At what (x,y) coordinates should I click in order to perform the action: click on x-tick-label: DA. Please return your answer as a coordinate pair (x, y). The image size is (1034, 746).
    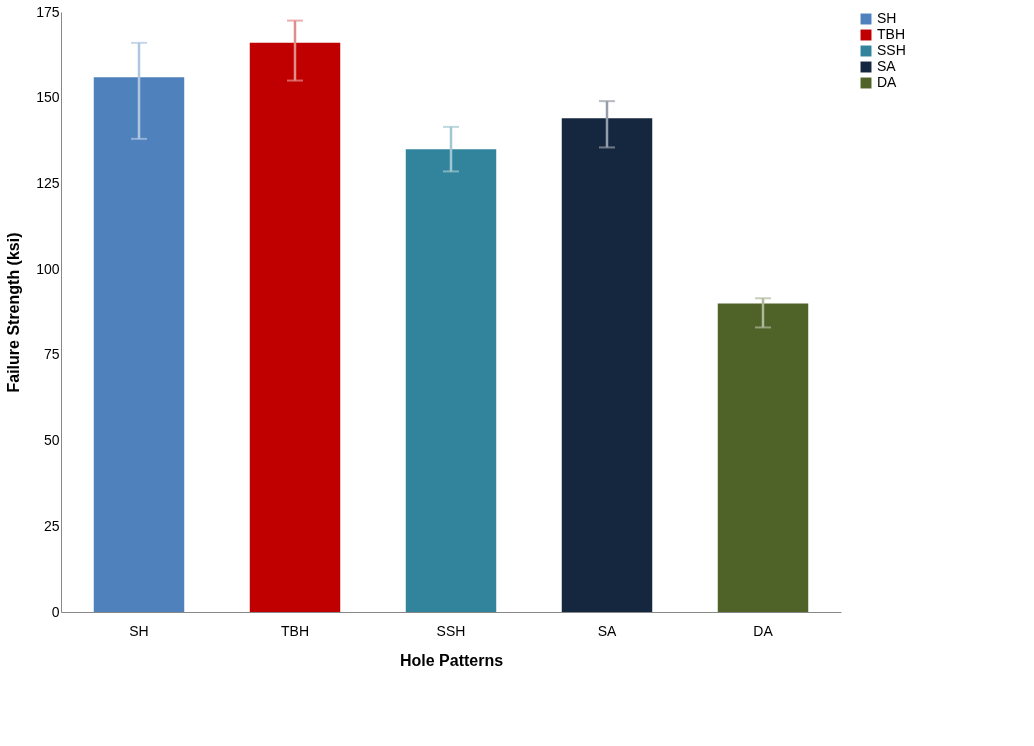
    Looking at the image, I should click on (763, 630).